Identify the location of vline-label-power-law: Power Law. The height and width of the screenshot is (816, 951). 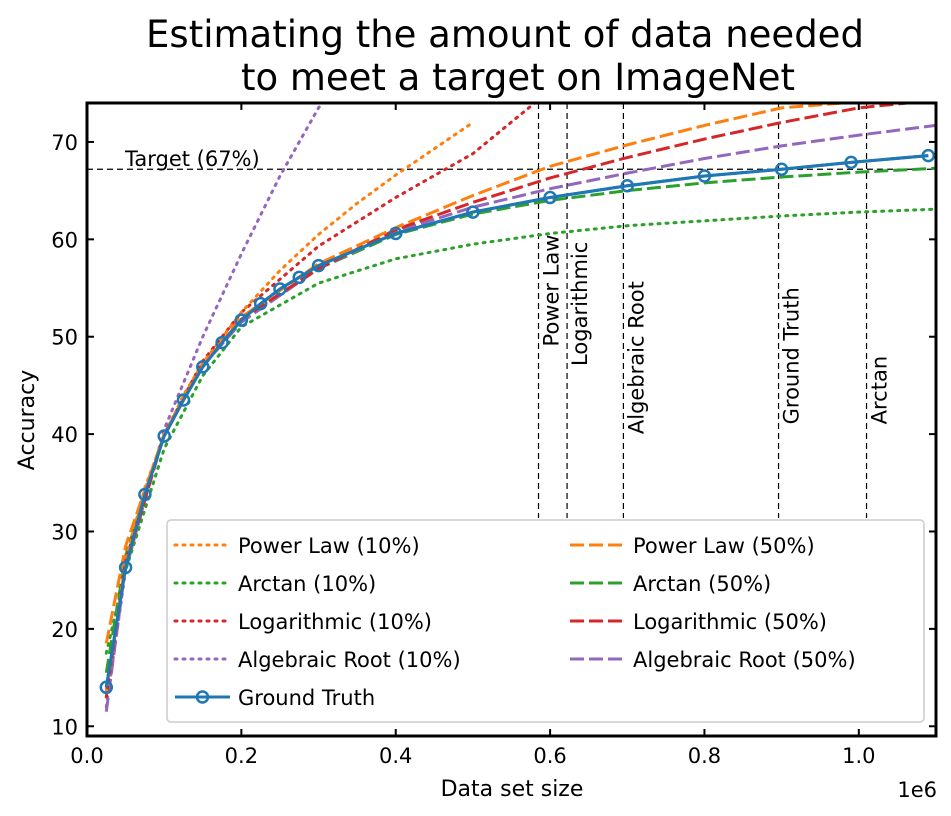
(552, 291).